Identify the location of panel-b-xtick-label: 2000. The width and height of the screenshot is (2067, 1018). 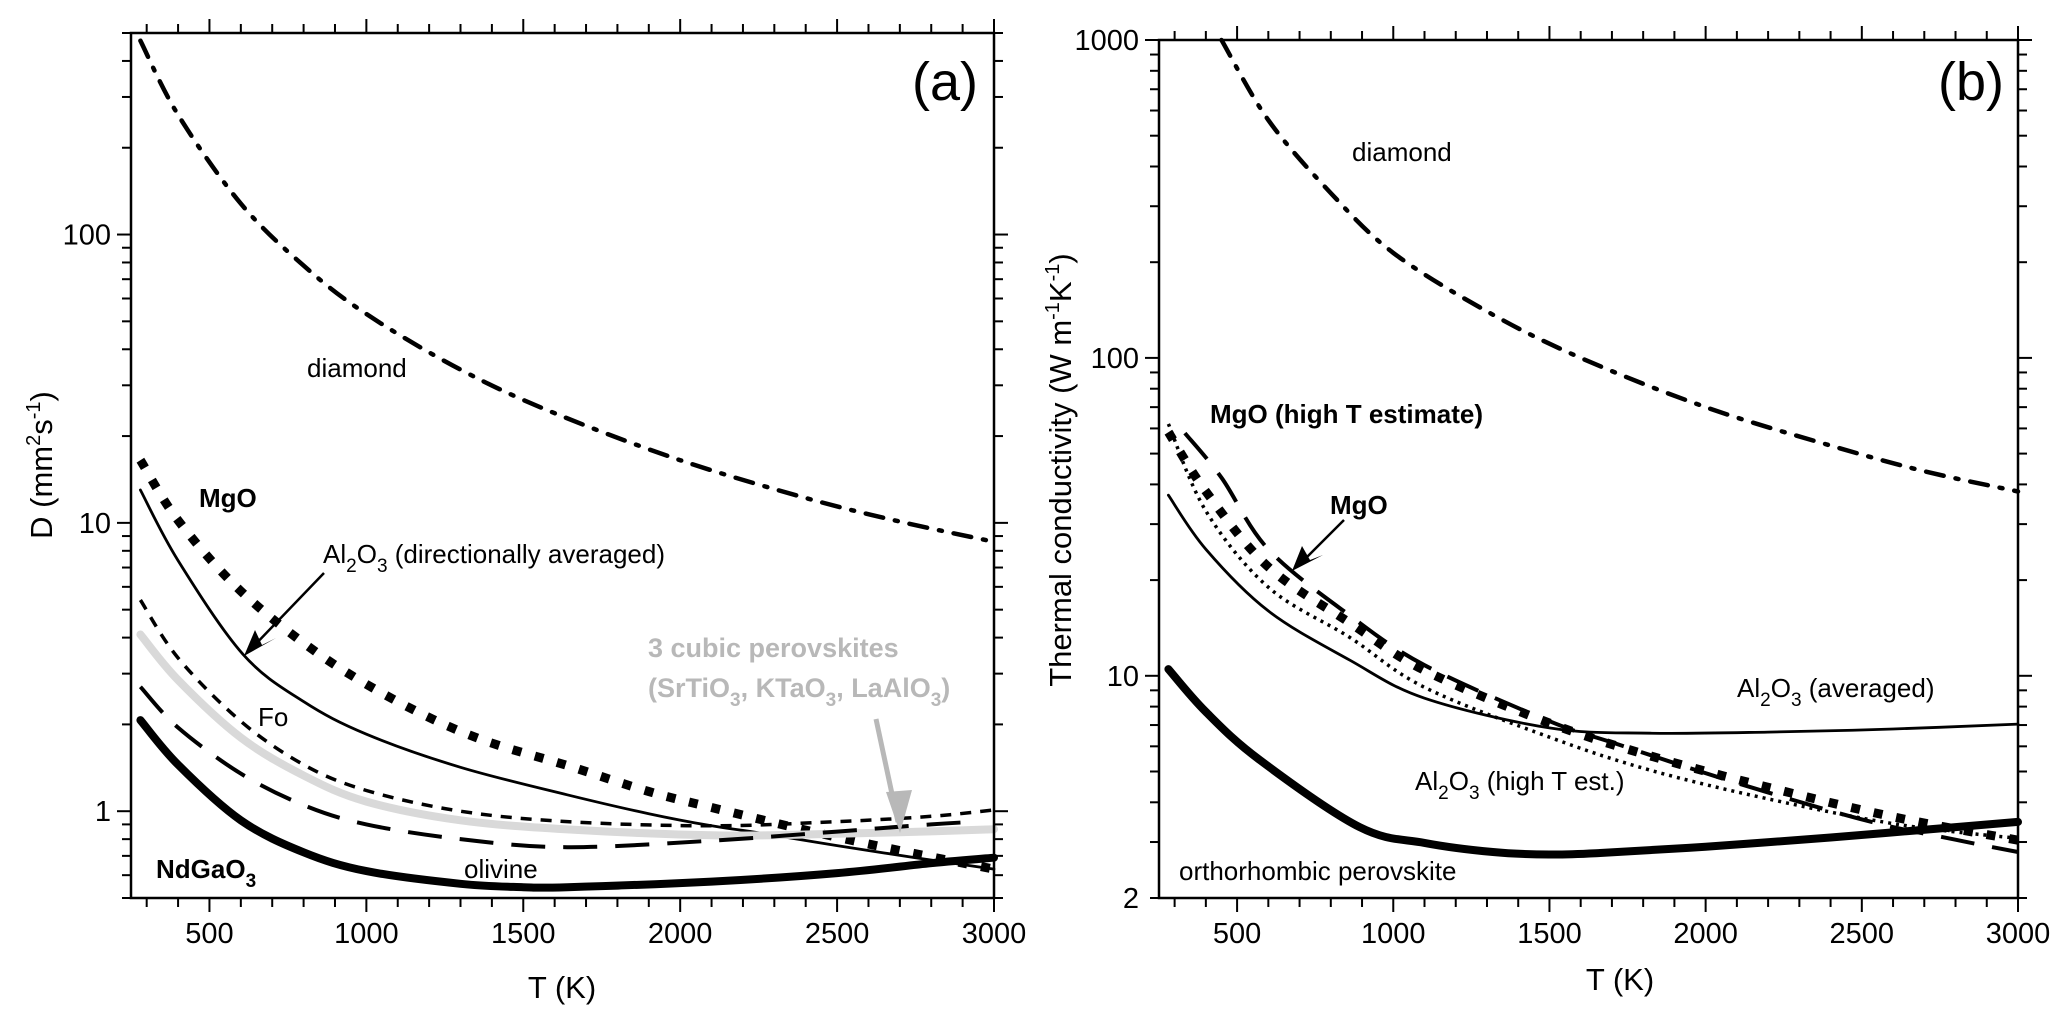
(1705, 934).